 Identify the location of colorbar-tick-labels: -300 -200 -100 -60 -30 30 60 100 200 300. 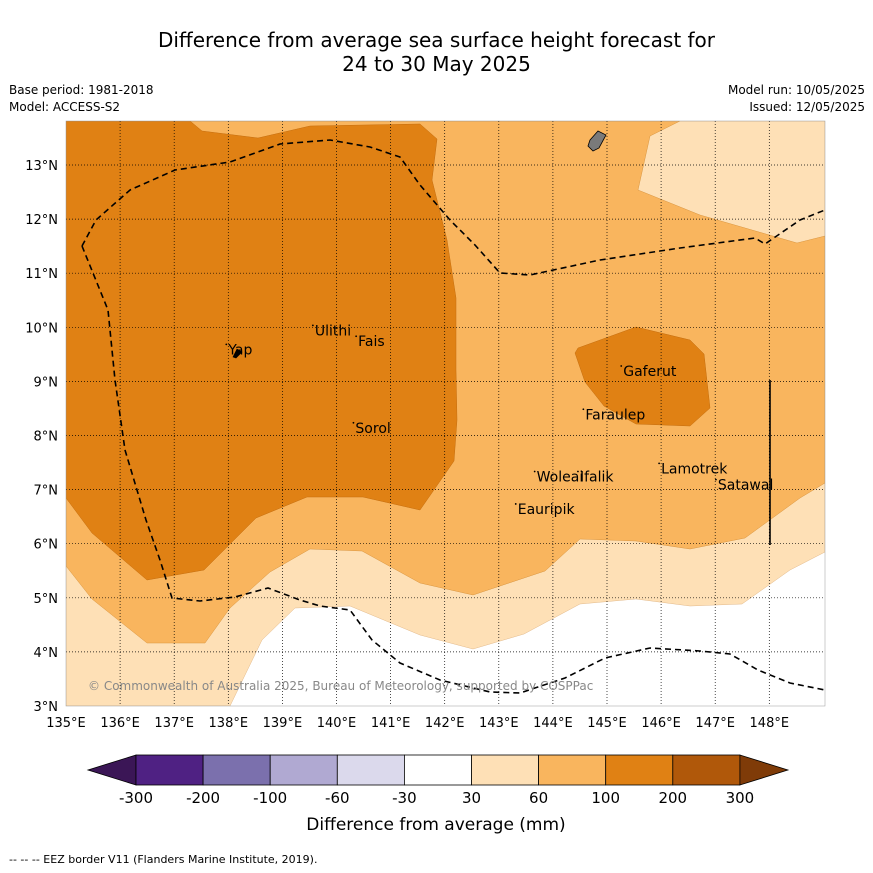
(436, 798).